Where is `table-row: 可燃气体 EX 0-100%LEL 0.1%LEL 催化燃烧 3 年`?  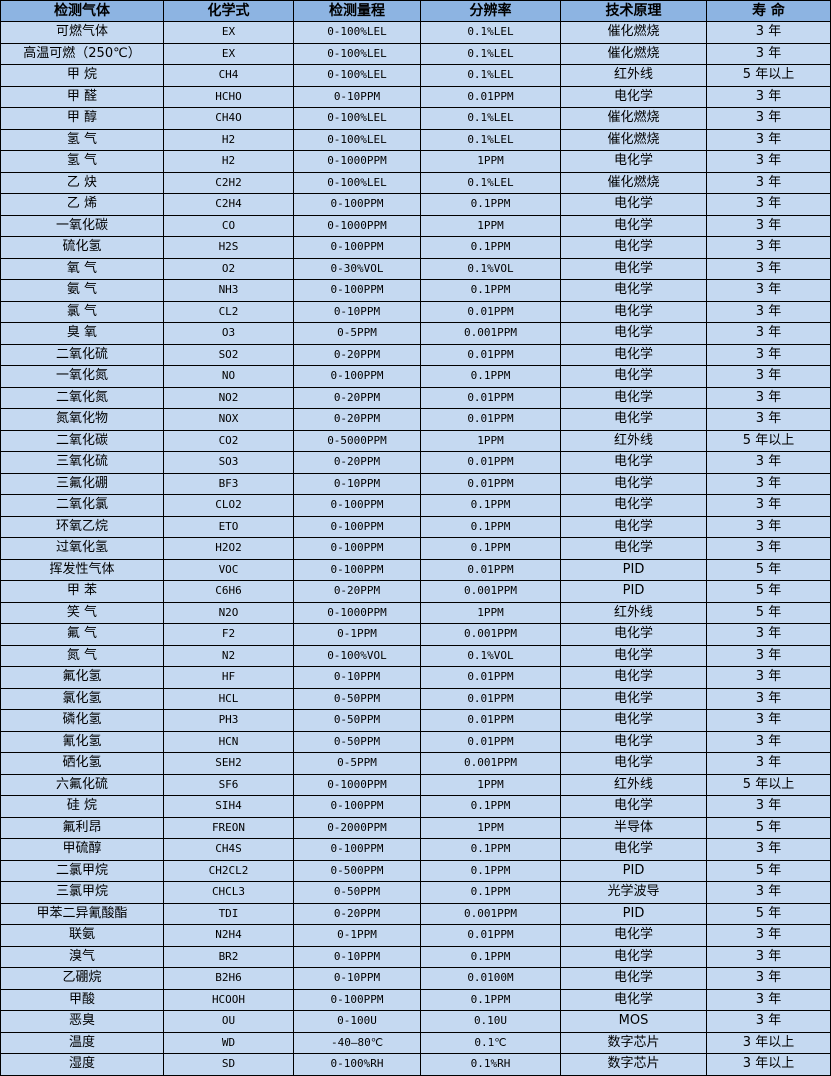
table-row: 可燃气体 EX 0-100%LEL 0.1%LEL 催化燃烧 3 年 is located at coordinates (415, 32).